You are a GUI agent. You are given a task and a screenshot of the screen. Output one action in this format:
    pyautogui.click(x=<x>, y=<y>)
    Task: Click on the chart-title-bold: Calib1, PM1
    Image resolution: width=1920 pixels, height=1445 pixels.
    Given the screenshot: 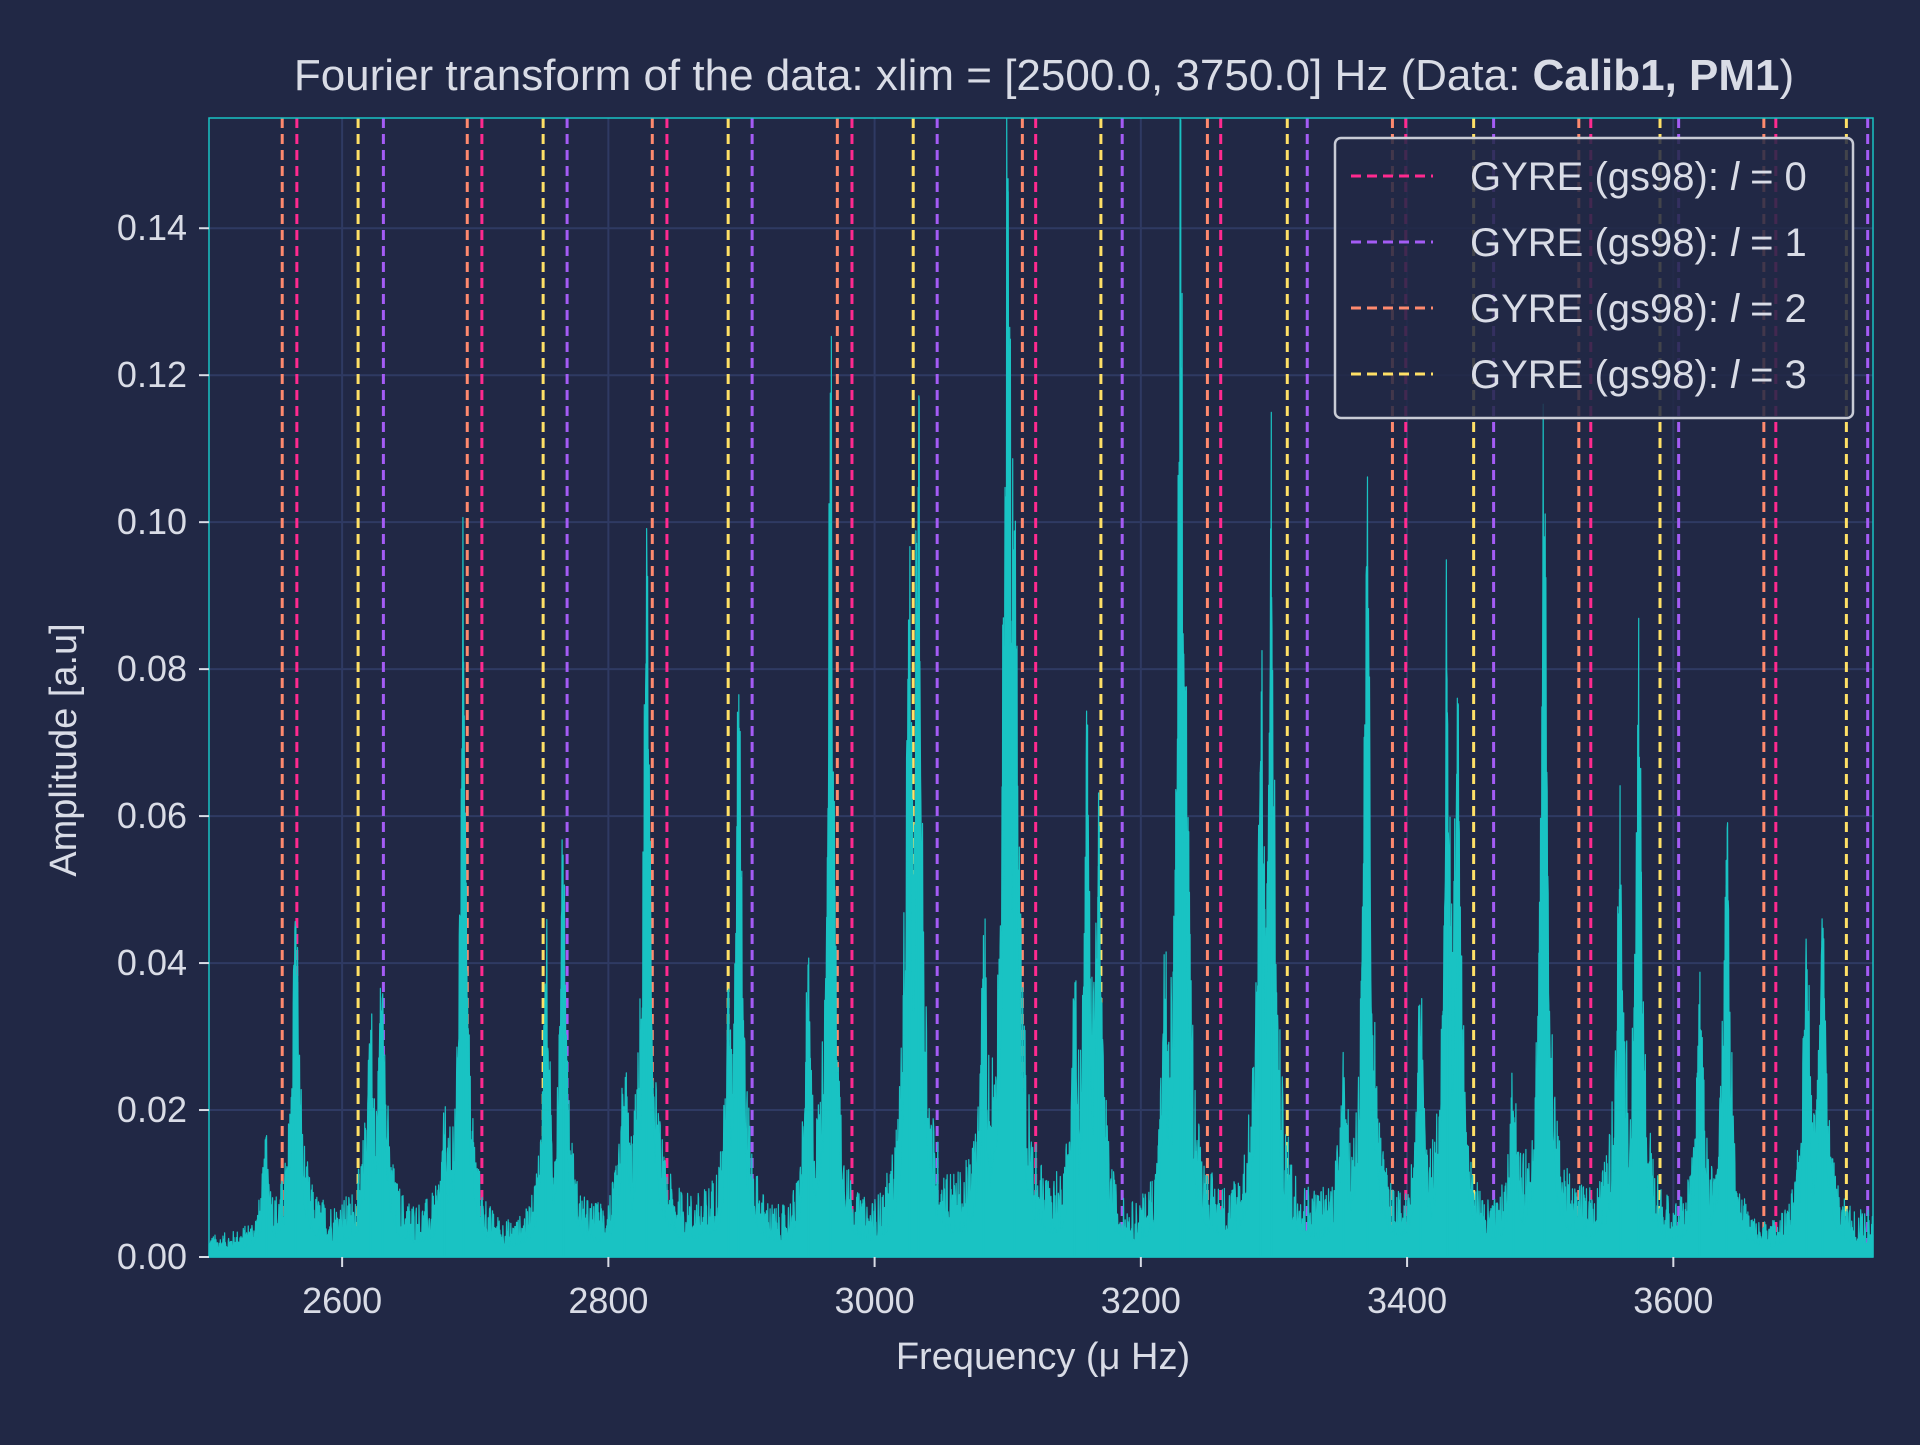 What is the action you would take?
    pyautogui.click(x=1656, y=75)
    